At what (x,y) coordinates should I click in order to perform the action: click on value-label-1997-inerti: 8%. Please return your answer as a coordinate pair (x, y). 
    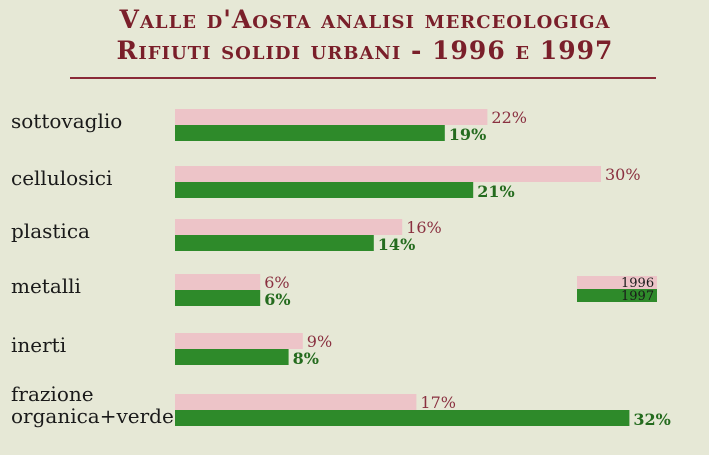
    Looking at the image, I should click on (306, 358).